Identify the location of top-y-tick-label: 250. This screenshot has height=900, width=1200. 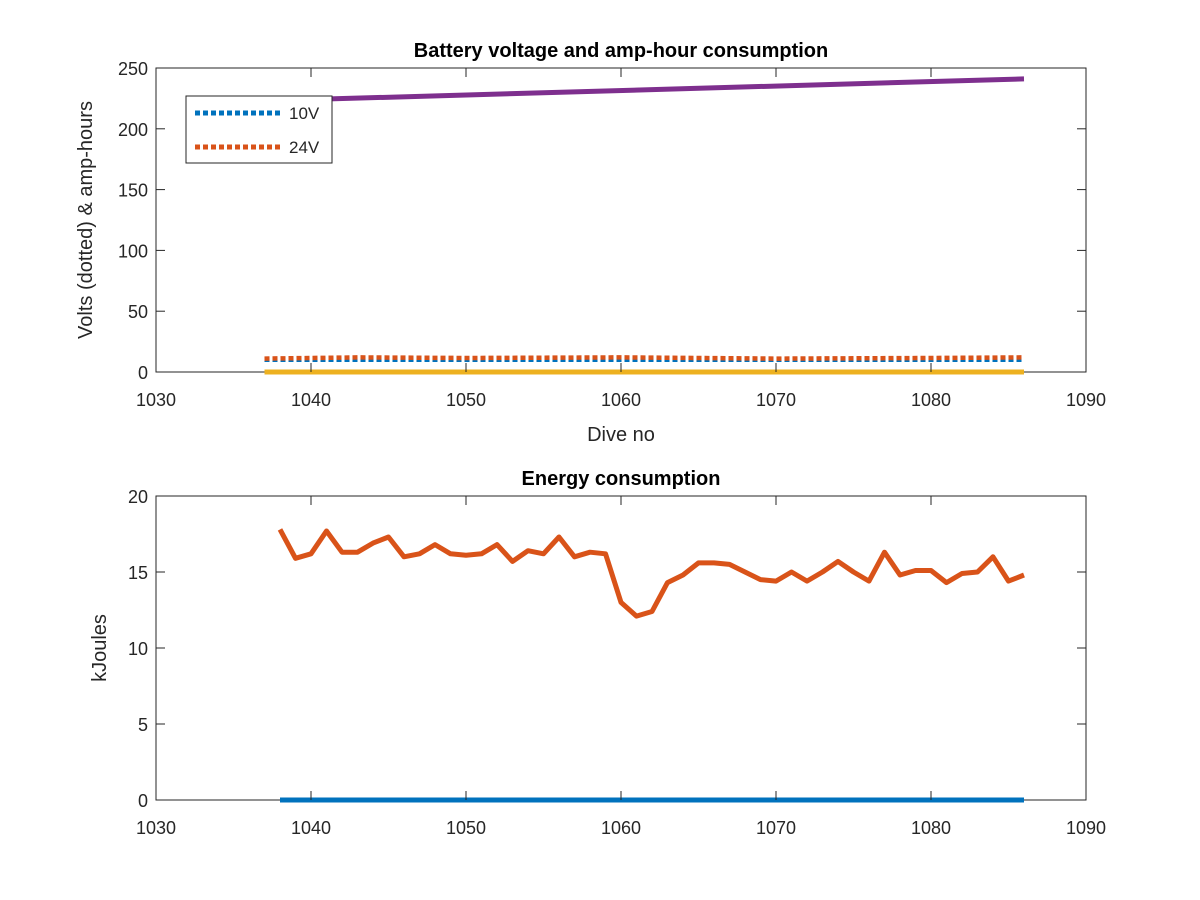
(133, 69).